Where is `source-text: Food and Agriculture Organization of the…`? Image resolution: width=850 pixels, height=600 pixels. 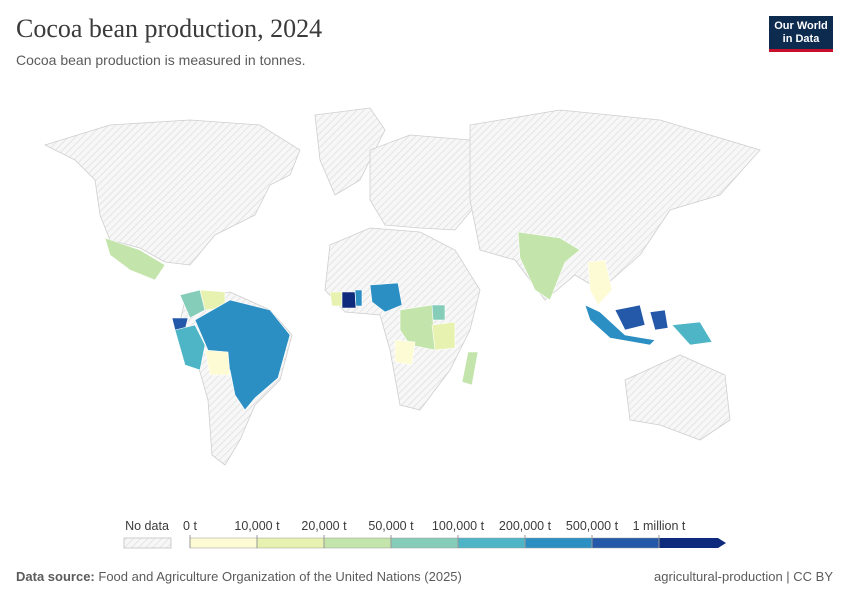 source-text: Food and Agriculture Organization of the… is located at coordinates (280, 576).